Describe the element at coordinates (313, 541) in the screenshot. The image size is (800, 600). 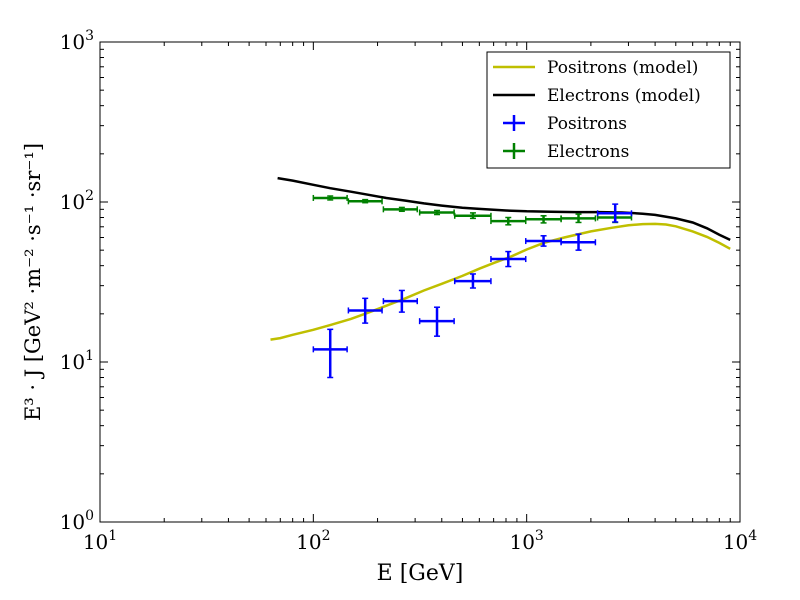
I see `x-tick-label: 10²` at that location.